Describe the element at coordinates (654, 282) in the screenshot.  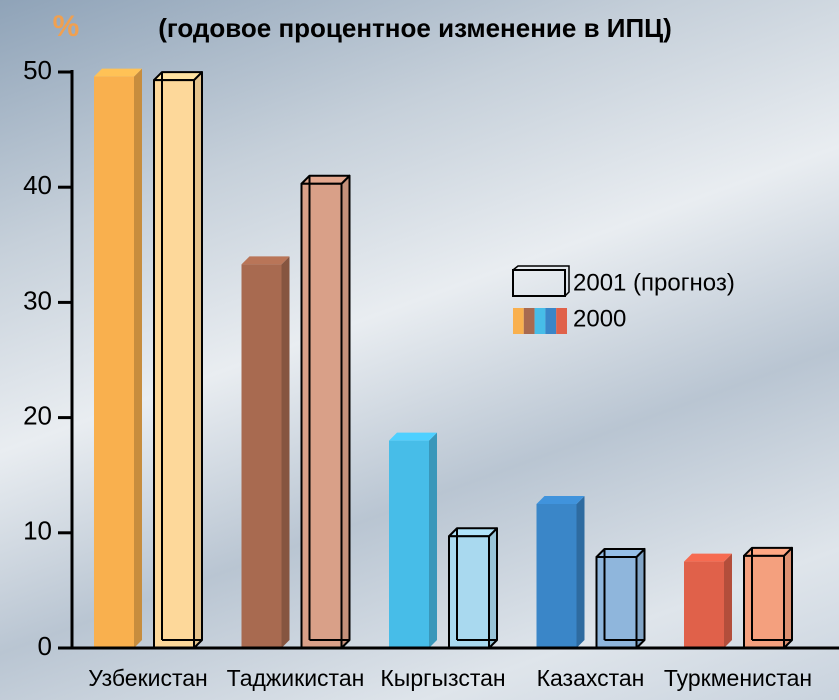
I see `legend-label: 2001 (прогноз)` at that location.